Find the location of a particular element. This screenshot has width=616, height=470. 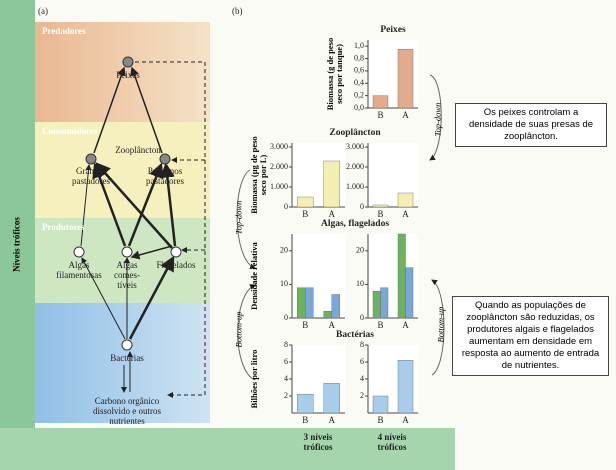

y-axis-label: Biomassa (µg de peso seco por L) is located at coordinates (258, 175).